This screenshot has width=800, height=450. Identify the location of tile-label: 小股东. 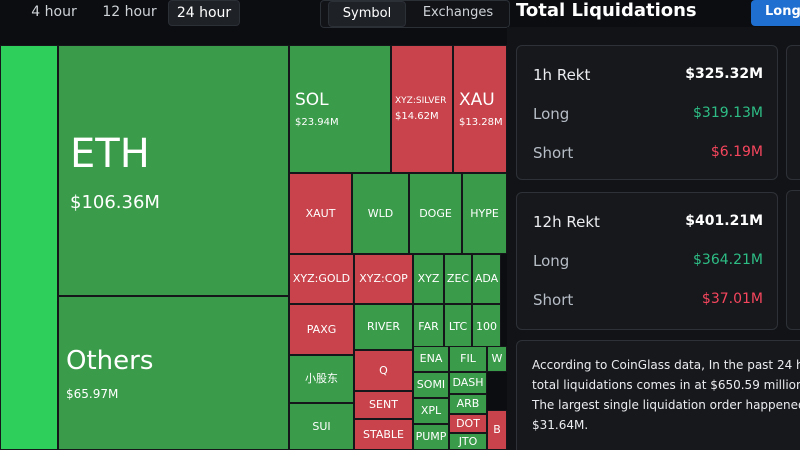
(321, 379).